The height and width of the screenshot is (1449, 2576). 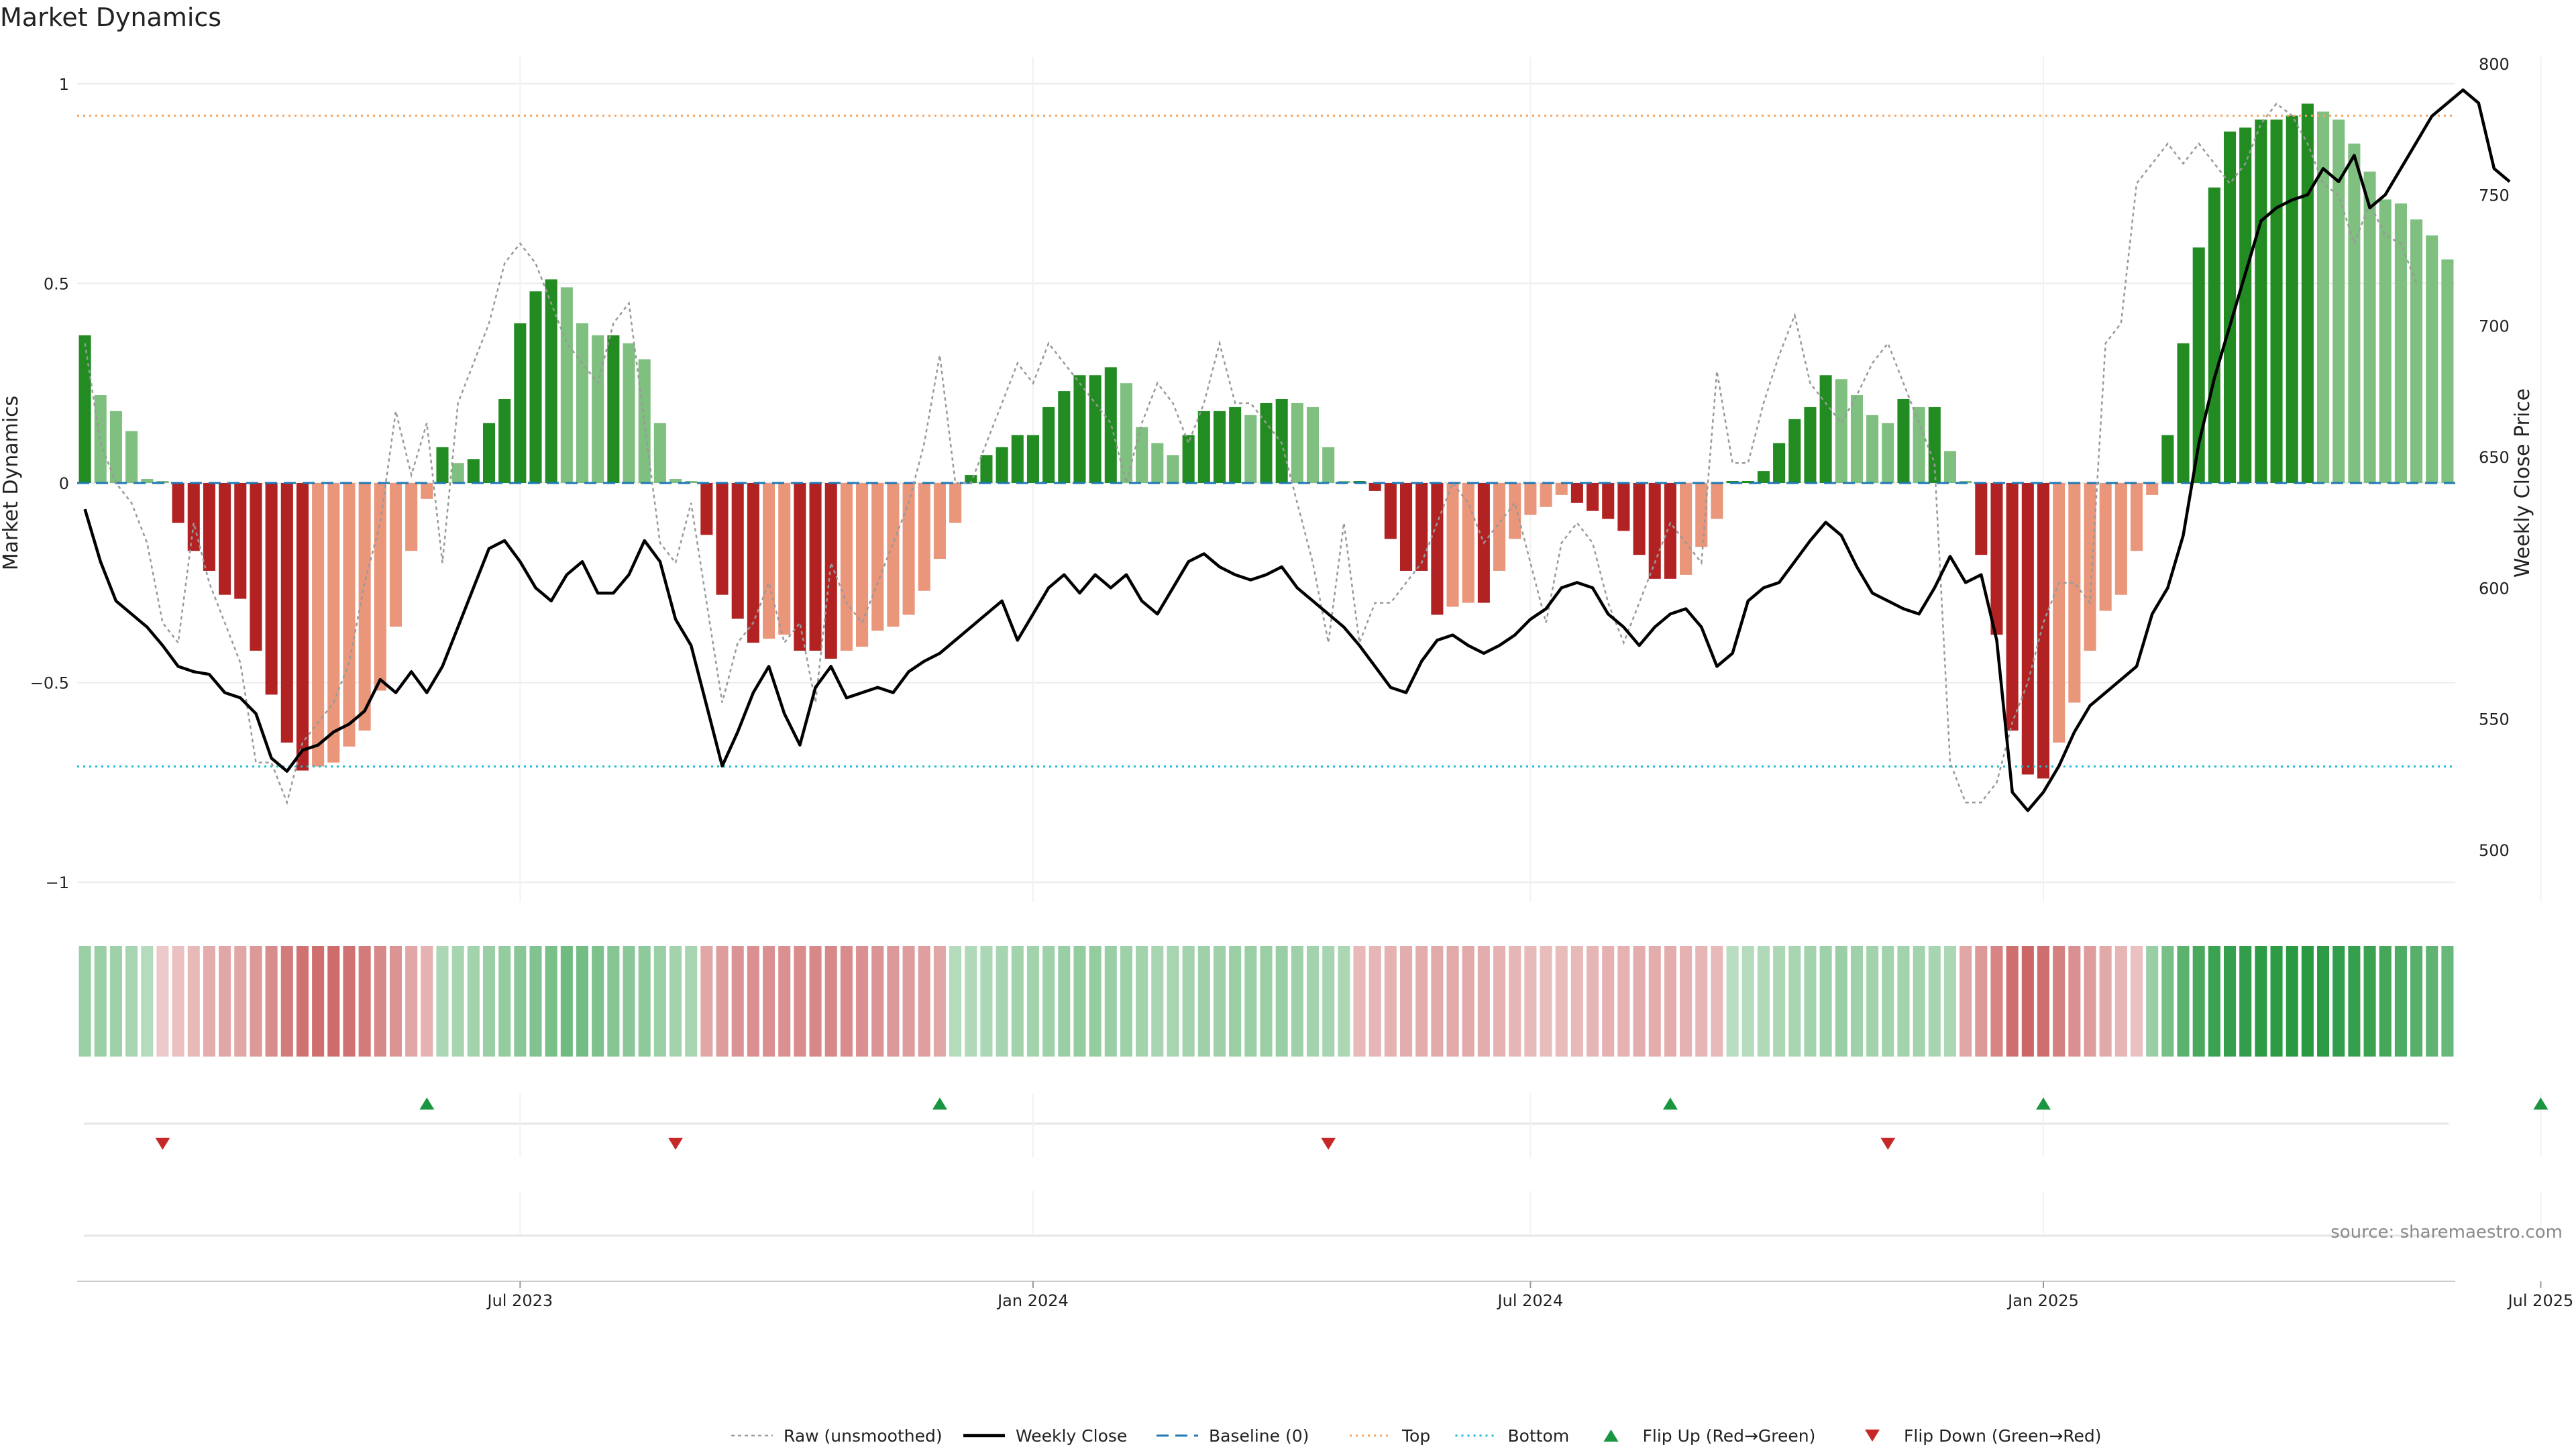 What do you see at coordinates (2494, 850) in the screenshot?
I see `y2-tick-label: 500` at bounding box center [2494, 850].